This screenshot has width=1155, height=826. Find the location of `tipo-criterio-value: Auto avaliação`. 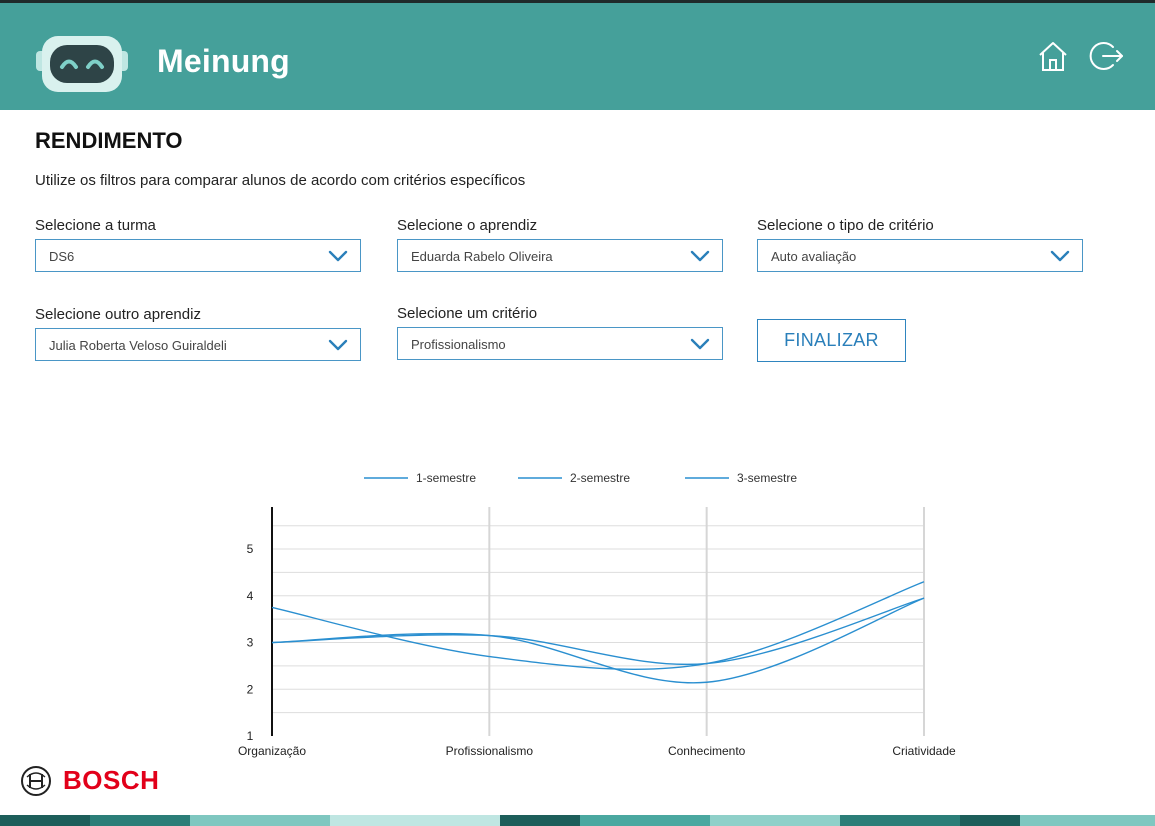

tipo-criterio-value: Auto avaliação is located at coordinates (814, 256).